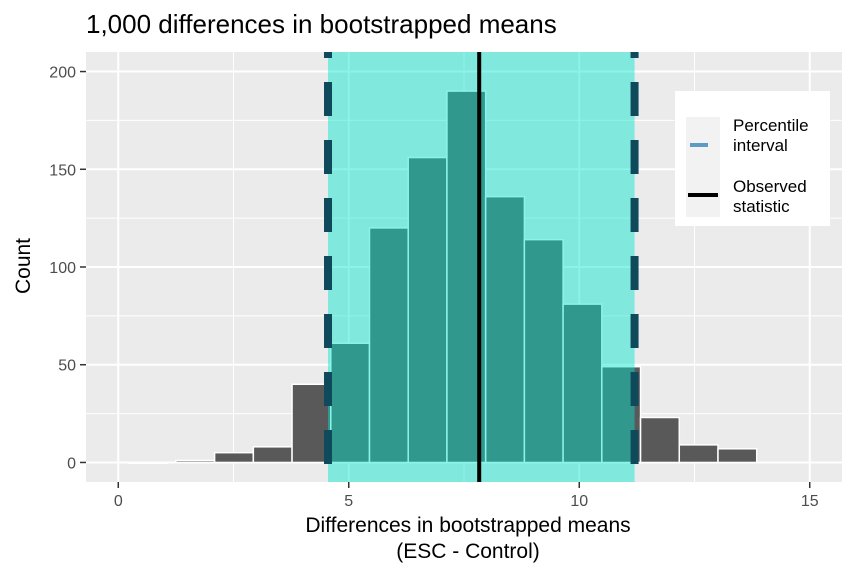 The width and height of the screenshot is (864, 576). I want to click on x-tick-label: 10, so click(579, 501).